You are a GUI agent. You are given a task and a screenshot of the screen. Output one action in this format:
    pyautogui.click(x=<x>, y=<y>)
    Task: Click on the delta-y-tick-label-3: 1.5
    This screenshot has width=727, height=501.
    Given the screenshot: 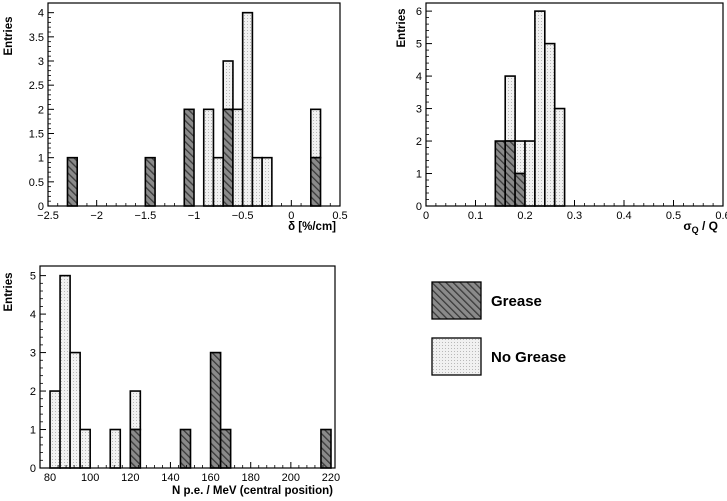 What is the action you would take?
    pyautogui.click(x=36, y=135)
    